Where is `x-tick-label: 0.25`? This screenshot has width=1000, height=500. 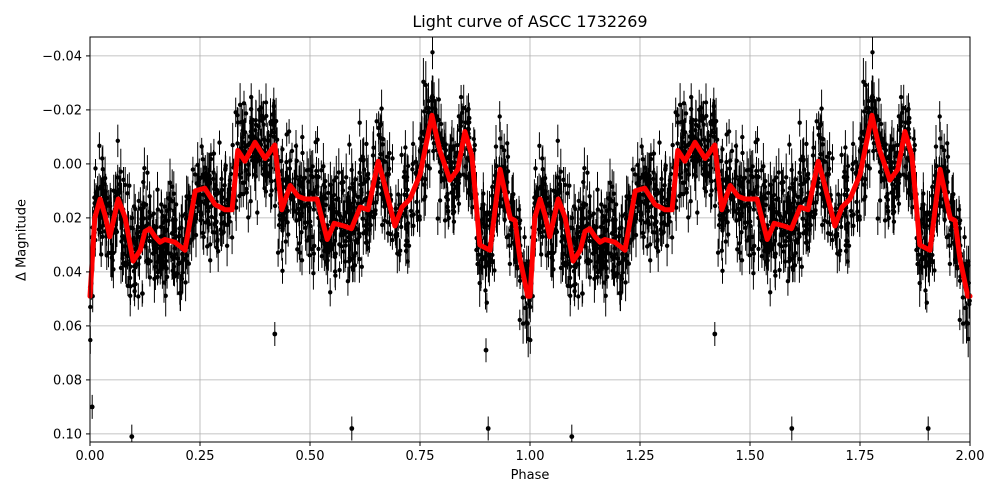
x-tick-label: 0.25 is located at coordinates (200, 456).